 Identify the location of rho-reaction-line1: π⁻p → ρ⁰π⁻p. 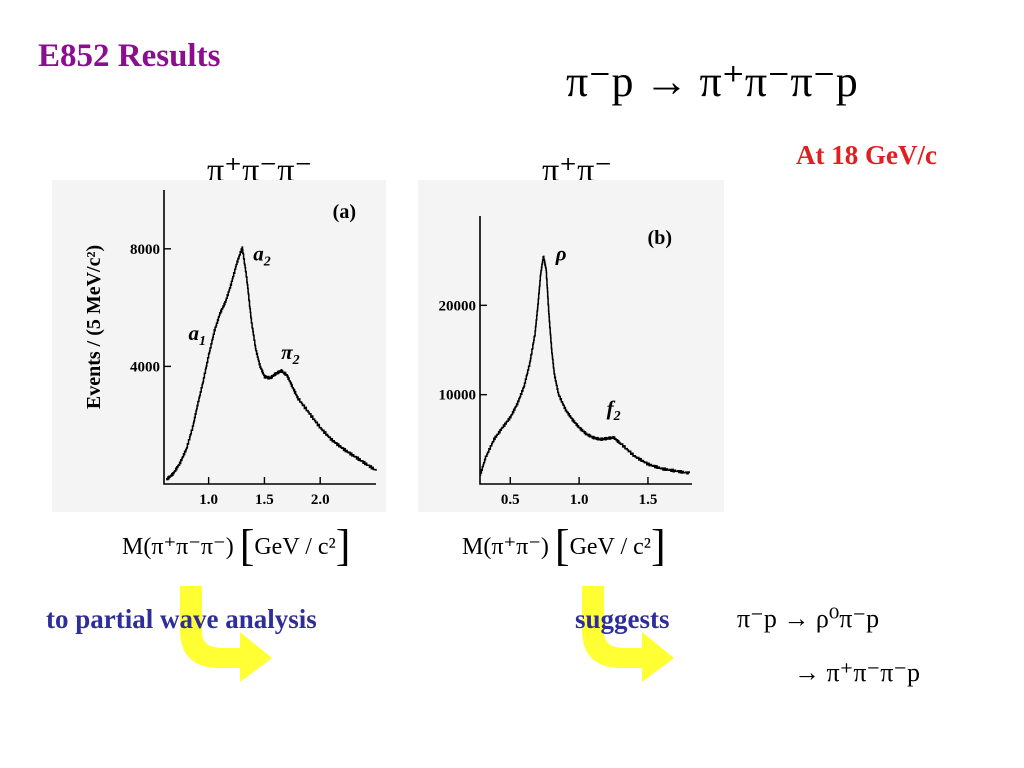
(808, 618).